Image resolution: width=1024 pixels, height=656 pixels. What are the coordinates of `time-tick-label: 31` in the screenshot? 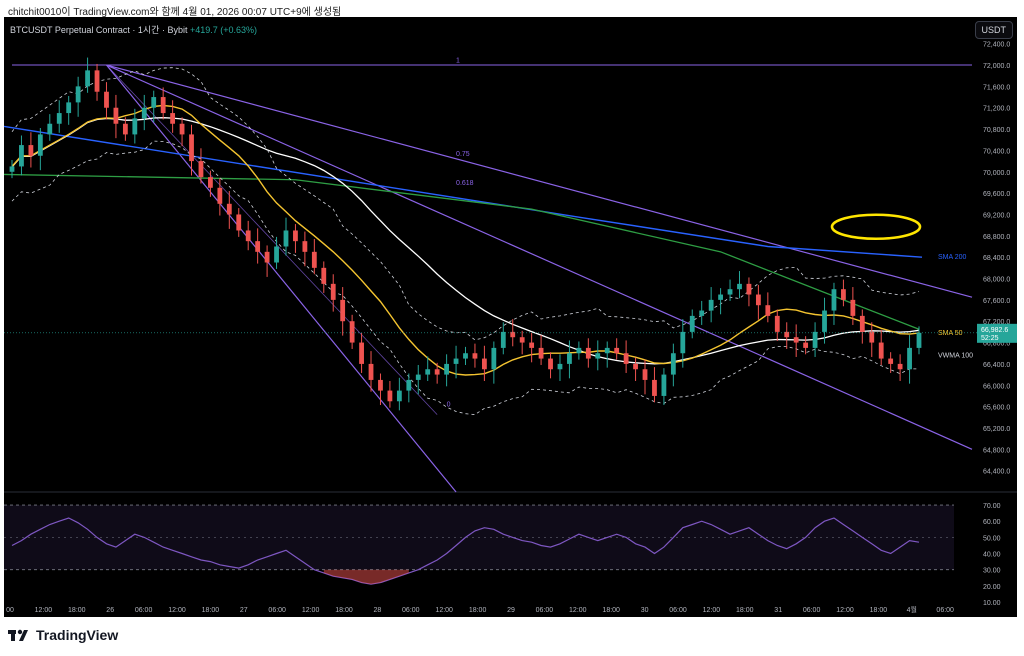 It's located at (778, 610).